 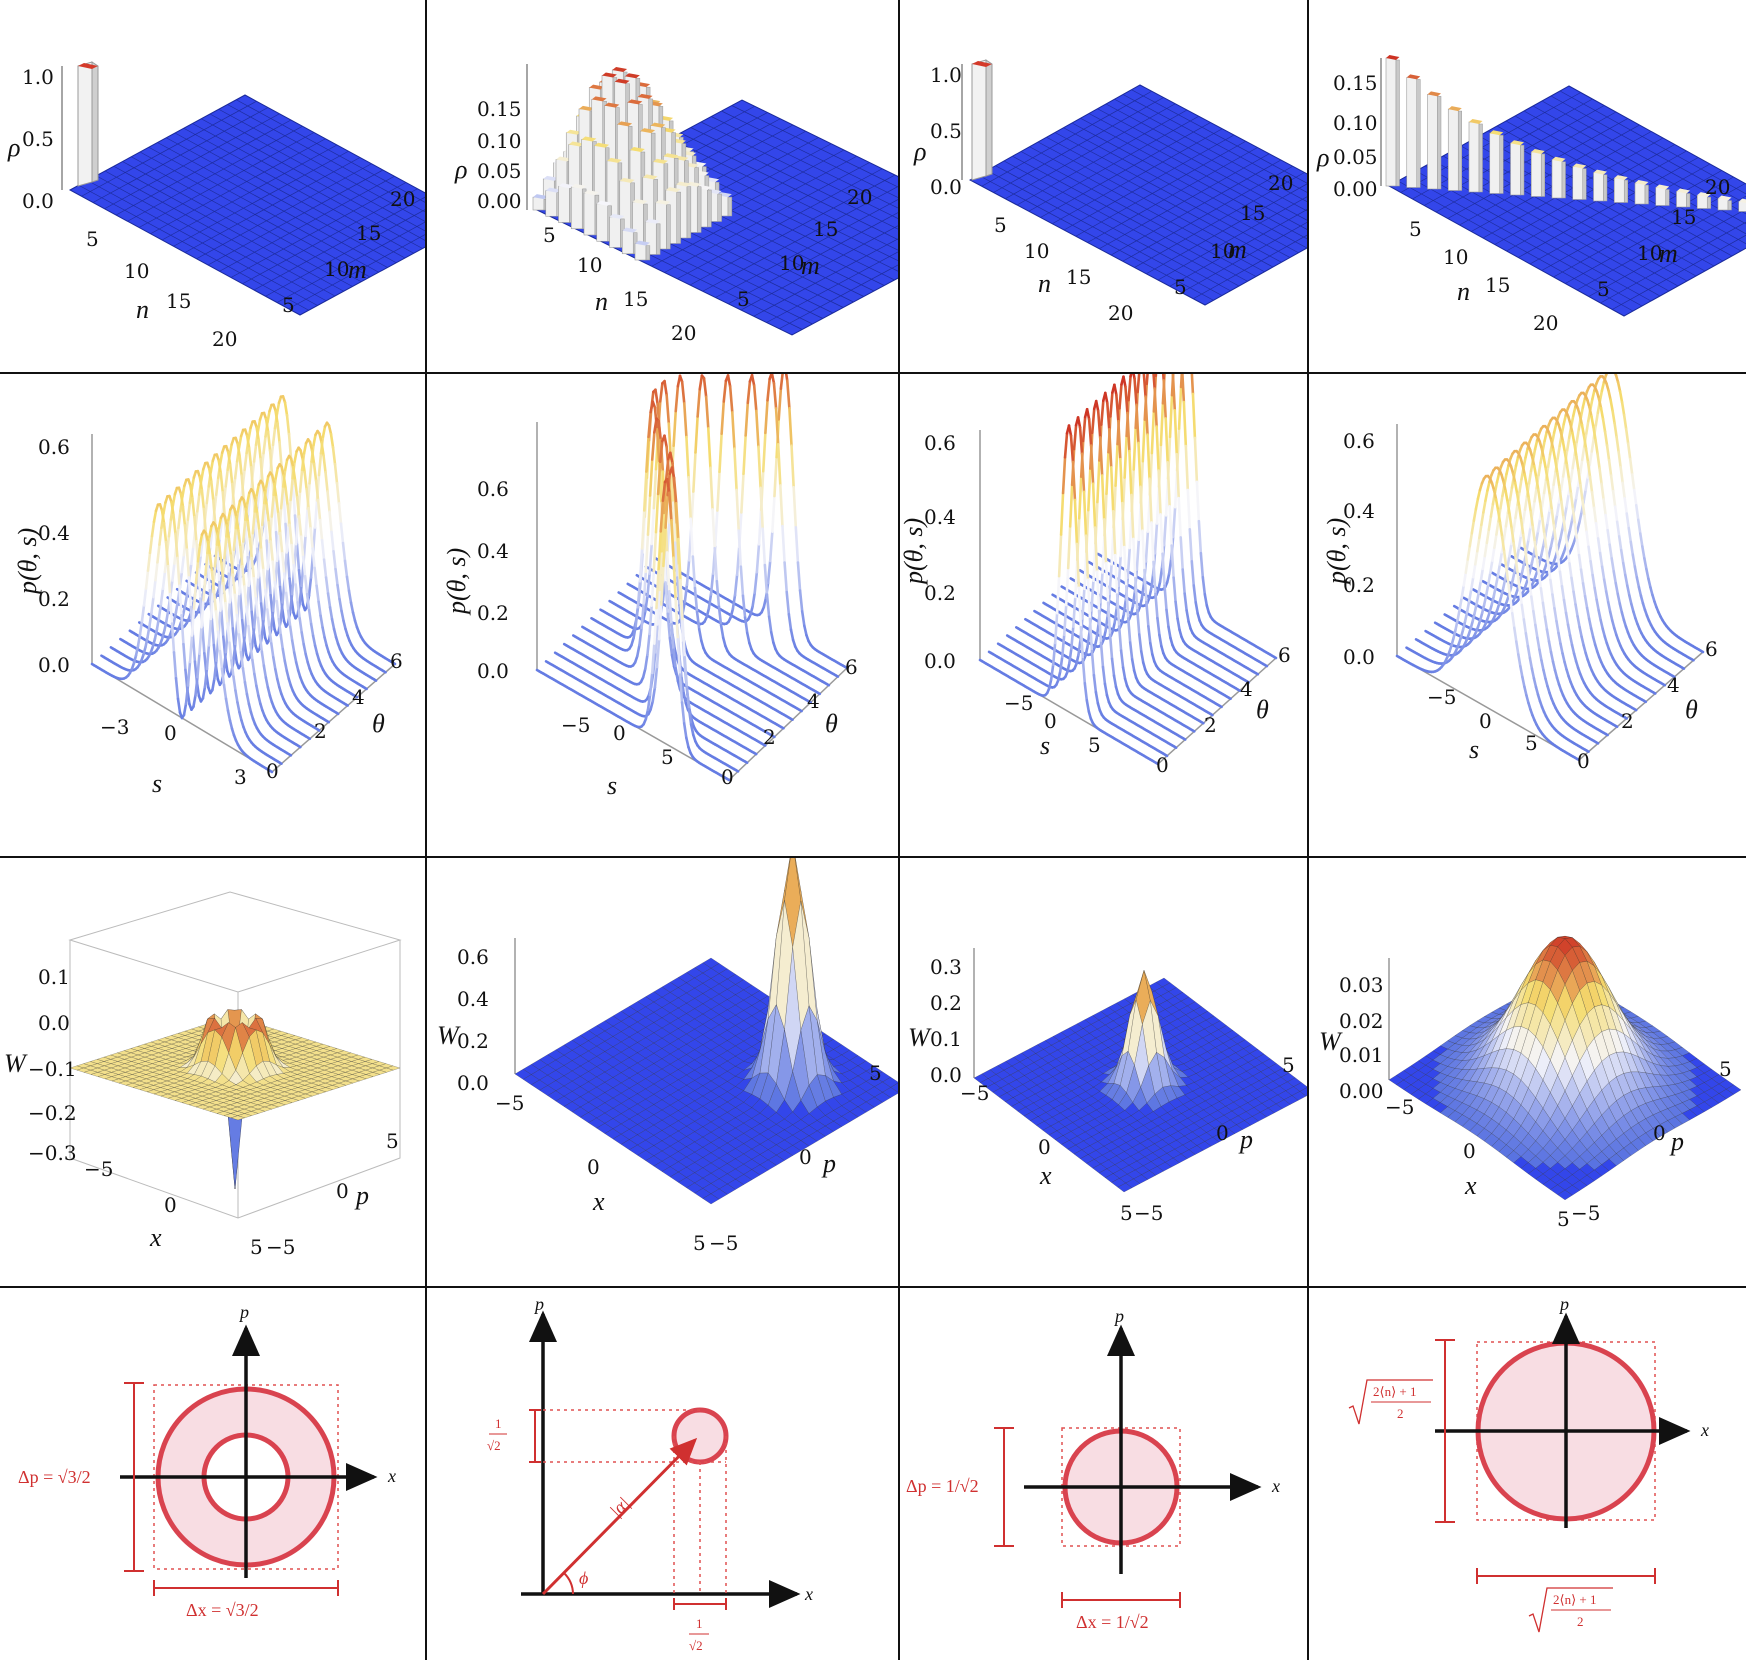 I want to click on dx-label: Δx = √3/2, so click(x=222, y=1610).